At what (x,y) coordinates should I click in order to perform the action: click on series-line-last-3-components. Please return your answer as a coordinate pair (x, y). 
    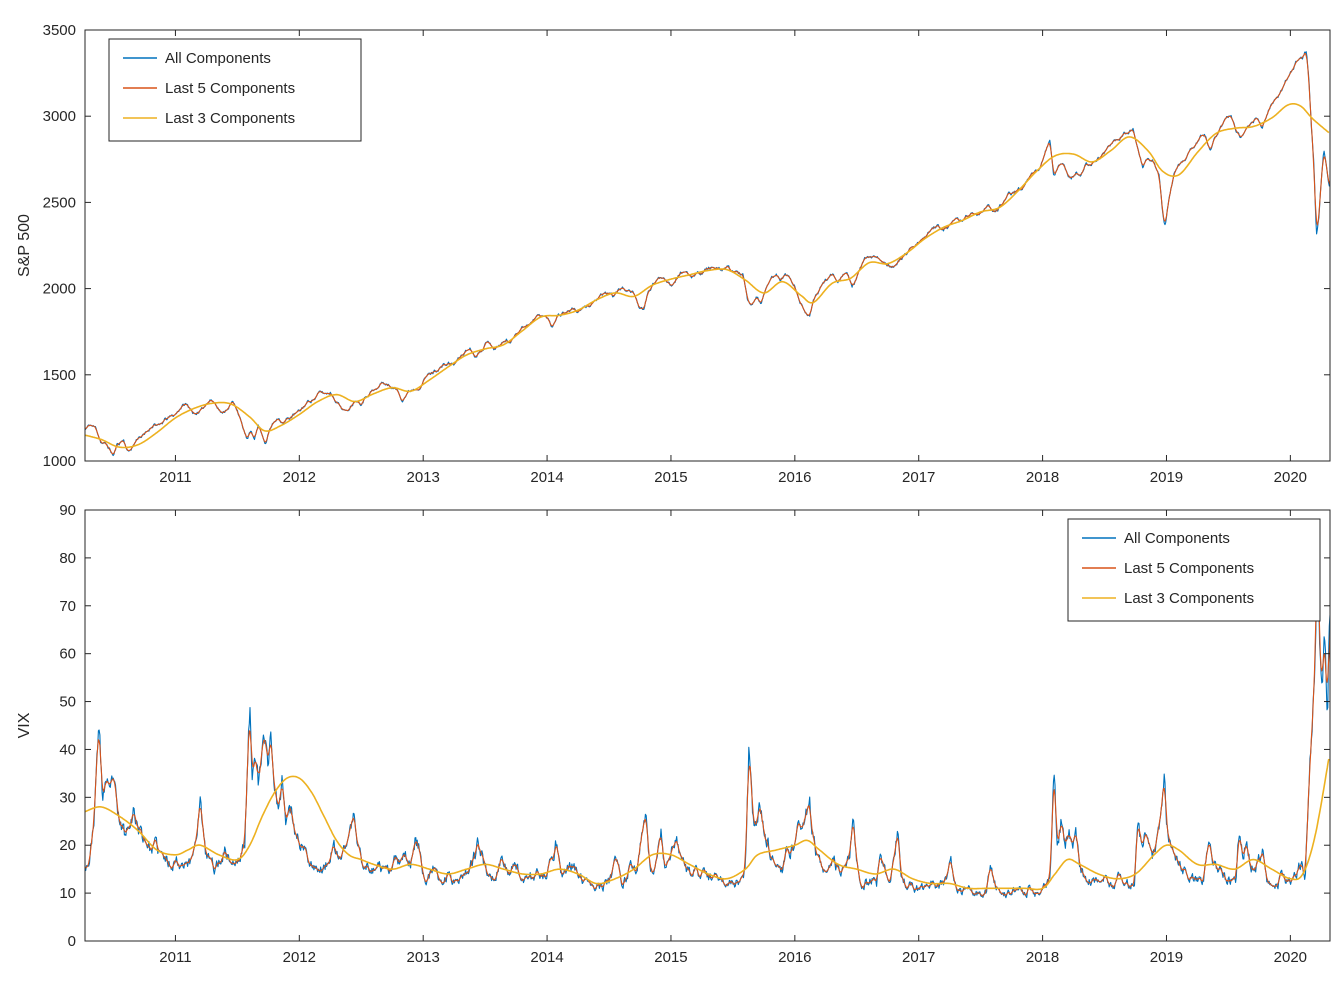
    Looking at the image, I should click on (707, 824).